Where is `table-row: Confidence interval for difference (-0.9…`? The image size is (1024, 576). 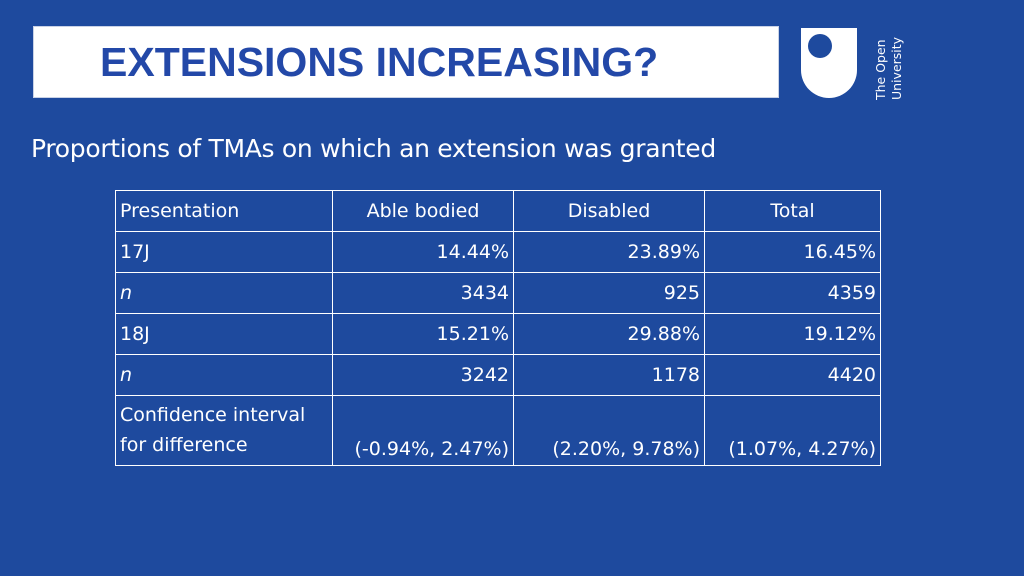
table-row: Confidence interval for difference (-0.9… is located at coordinates (498, 430).